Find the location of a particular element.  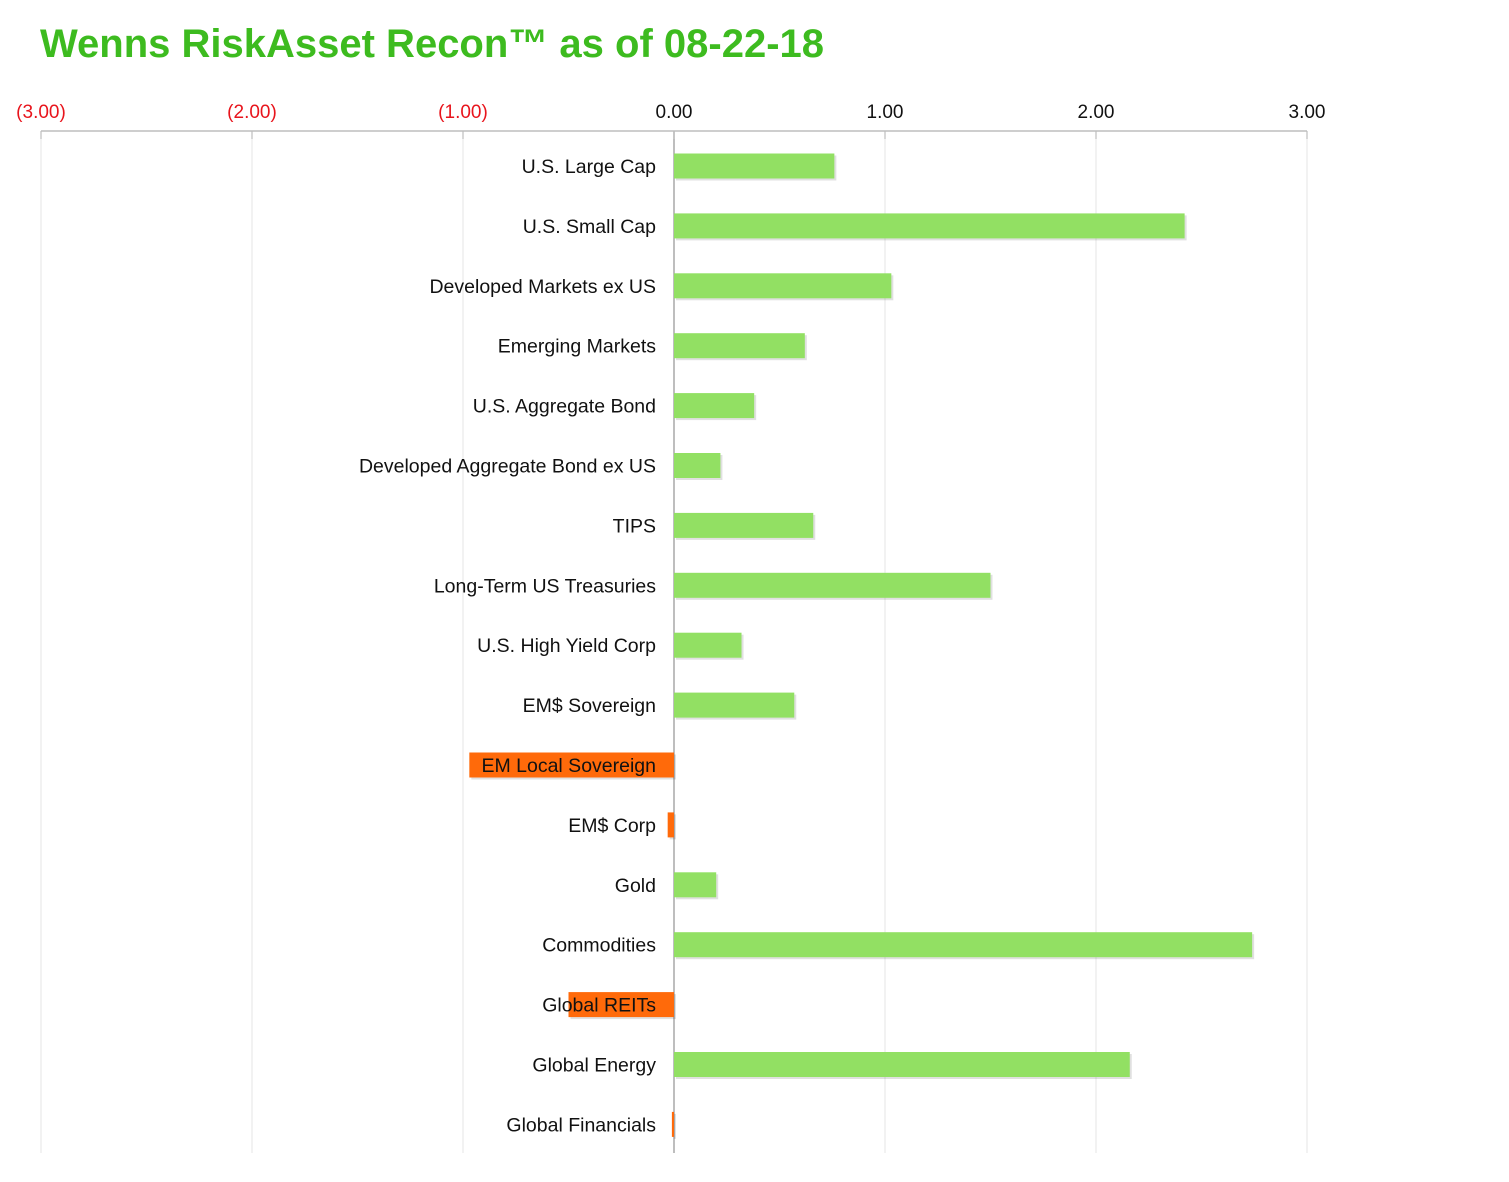

category-label: Long-Term US Treasuries is located at coordinates (545, 586).